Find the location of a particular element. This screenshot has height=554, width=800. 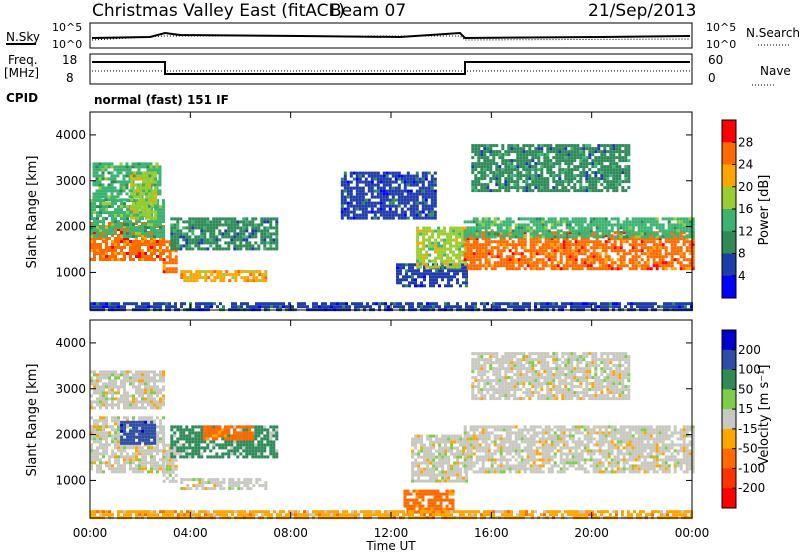

colorbar-tick-label: 16 is located at coordinates (745, 209).